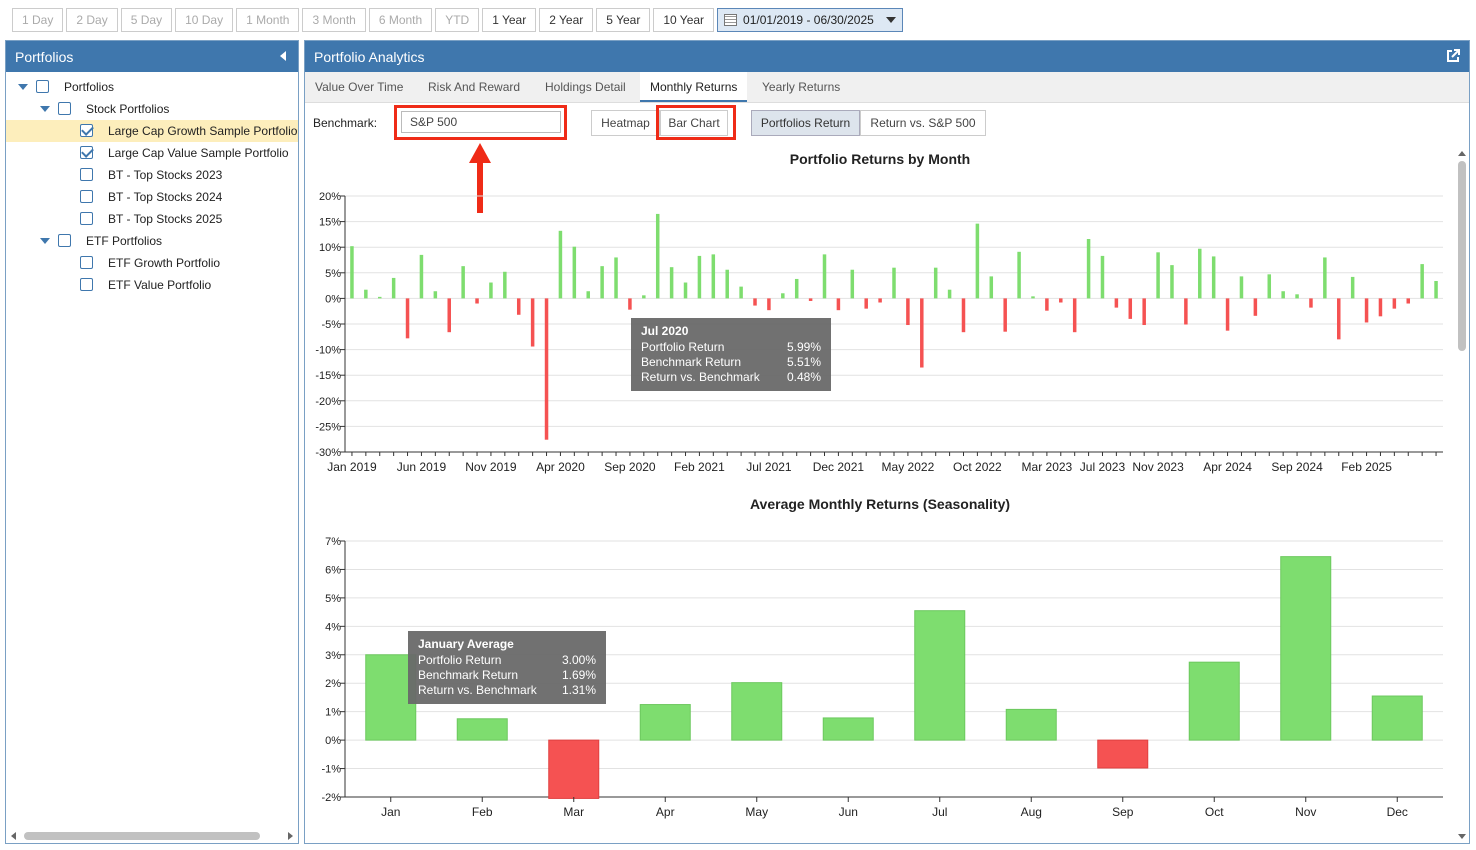 The height and width of the screenshot is (850, 1476). Describe the element at coordinates (731, 377) in the screenshot. I see `tooltip-row: Return vs. Benchmark 0.48%` at that location.